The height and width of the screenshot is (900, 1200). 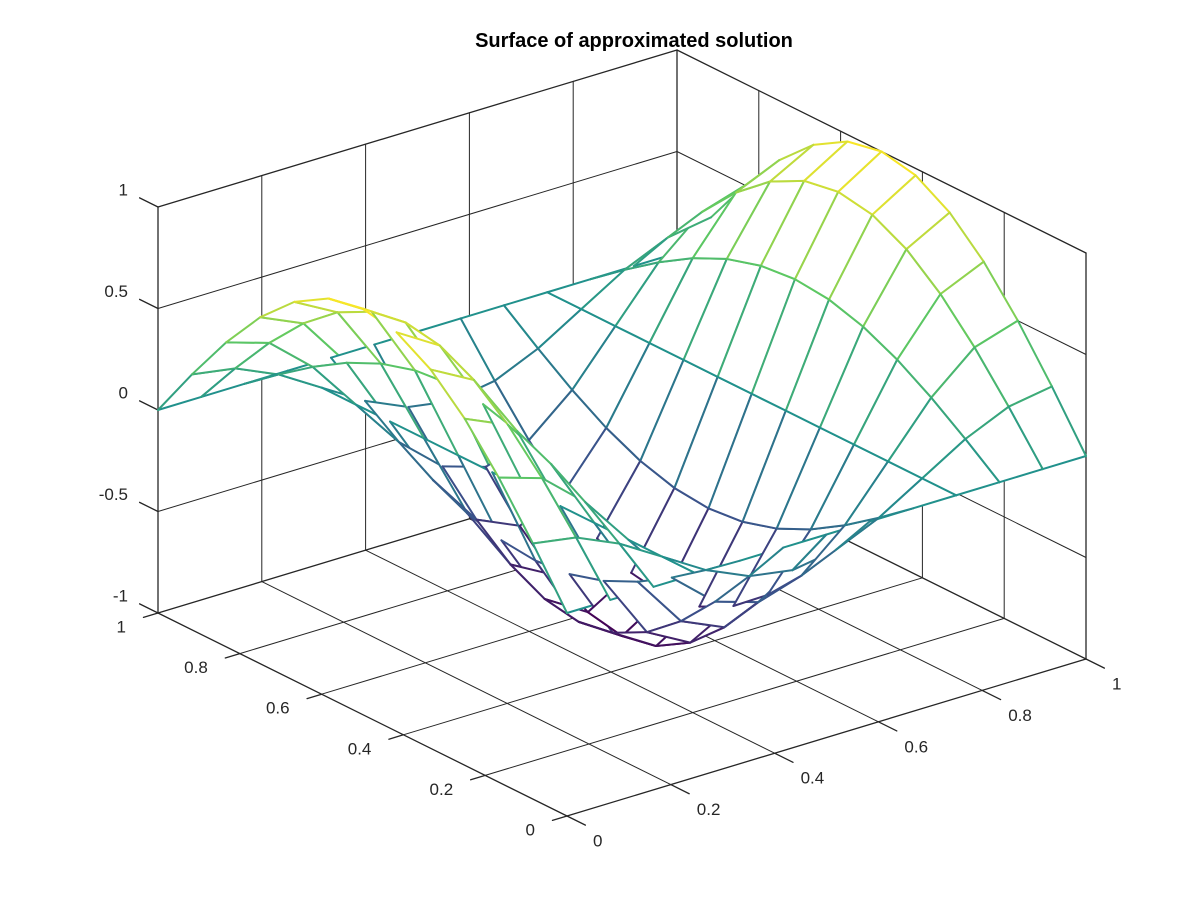 I want to click on x-tick-label: 0.4, so click(x=813, y=778).